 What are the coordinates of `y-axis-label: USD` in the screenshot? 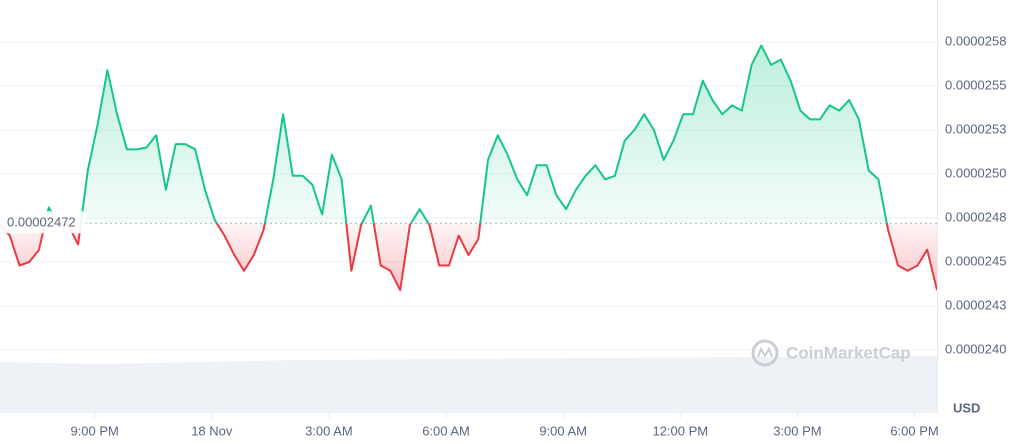 It's located at (966, 407).